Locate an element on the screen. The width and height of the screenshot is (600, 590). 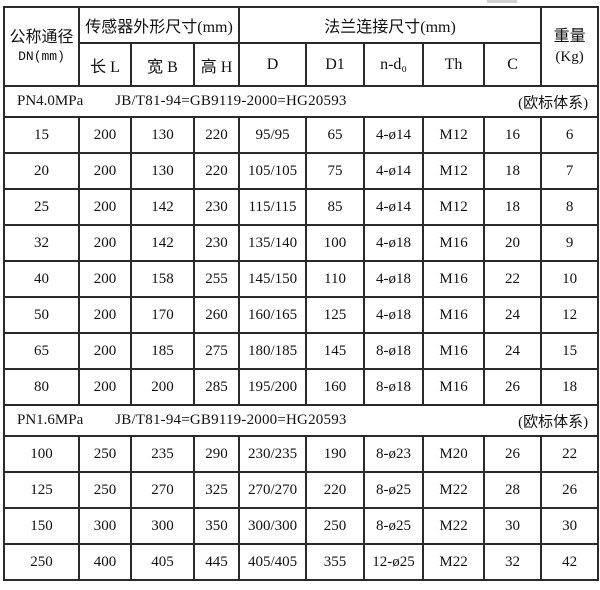
table-cell: 50 is located at coordinates (41, 315).